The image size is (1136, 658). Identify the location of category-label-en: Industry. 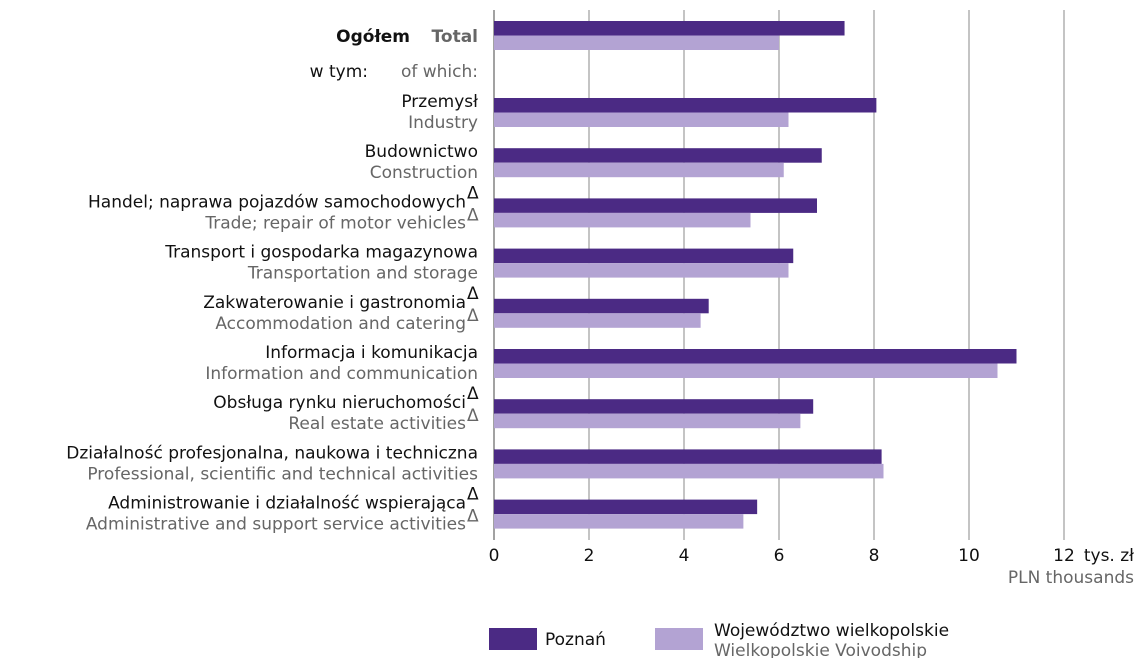
(443, 123).